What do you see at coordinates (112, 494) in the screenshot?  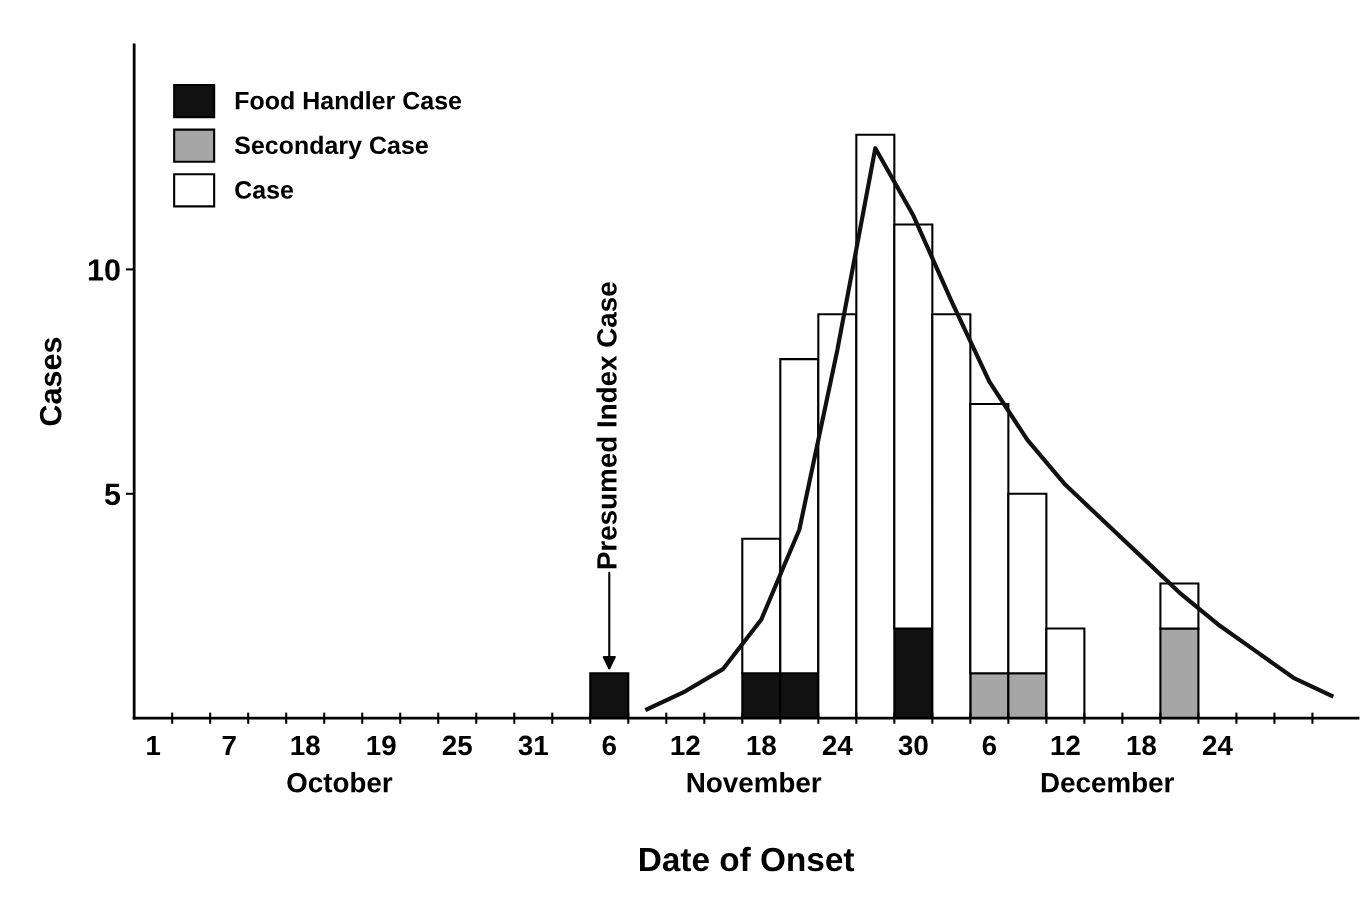 I see `y-tick-label: 5` at bounding box center [112, 494].